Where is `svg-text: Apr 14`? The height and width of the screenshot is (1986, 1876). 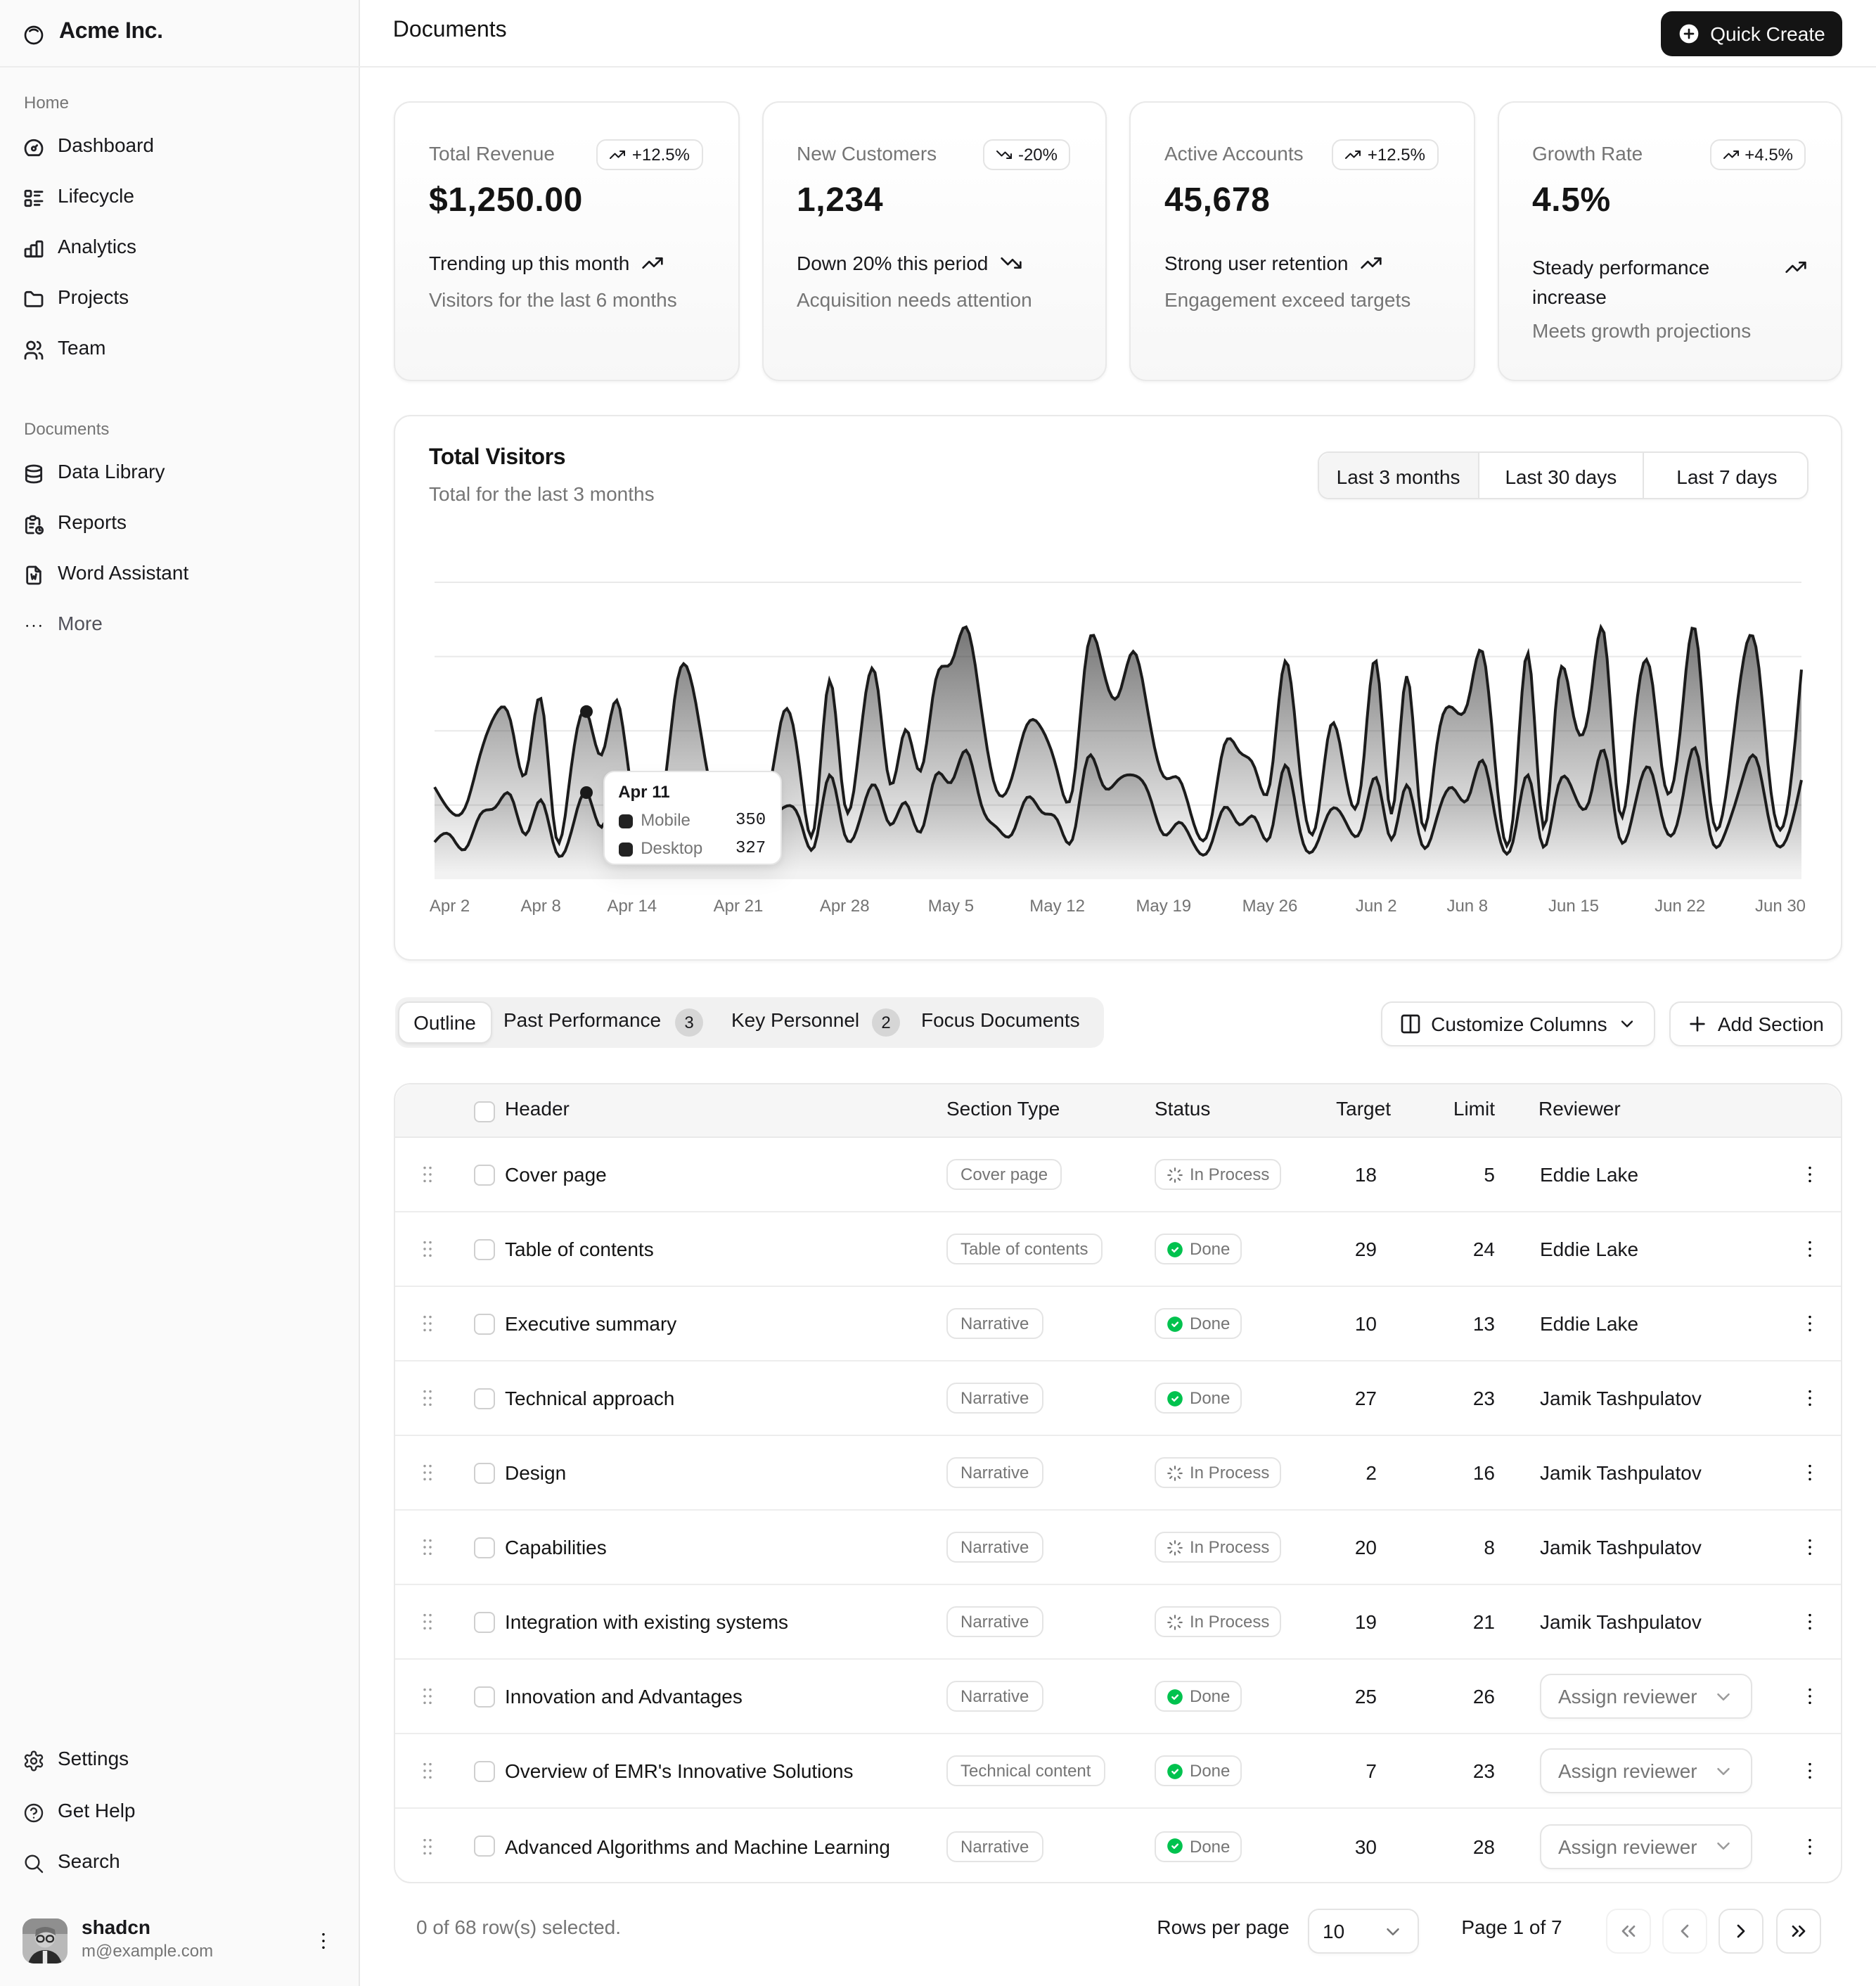 svg-text: Apr 14 is located at coordinates (632, 906).